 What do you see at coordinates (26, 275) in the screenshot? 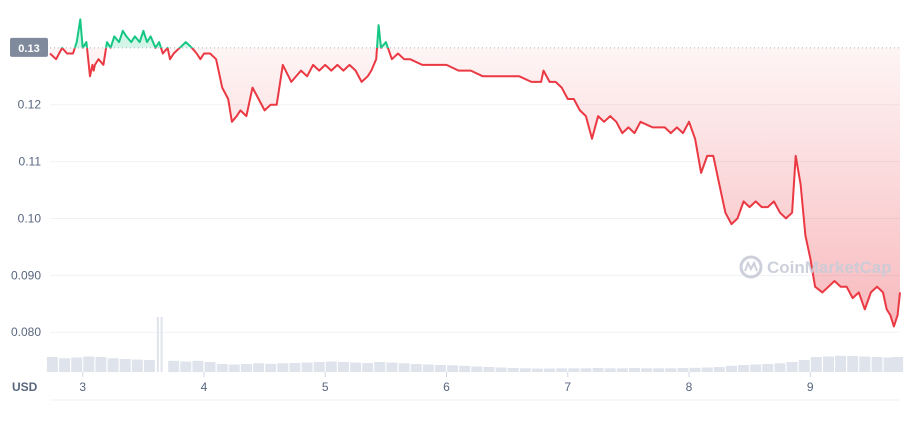
I see `y-tick-label: 0.090` at bounding box center [26, 275].